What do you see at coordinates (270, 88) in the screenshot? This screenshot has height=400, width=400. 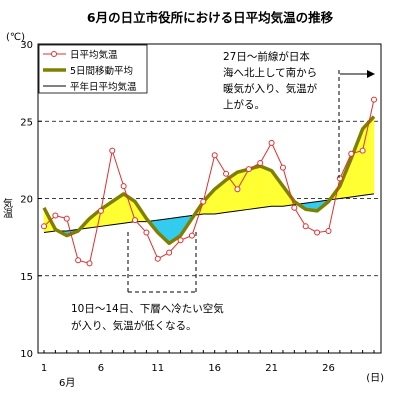 I see `annotation-warm-line-3: 暖気が入り、気温が` at bounding box center [270, 88].